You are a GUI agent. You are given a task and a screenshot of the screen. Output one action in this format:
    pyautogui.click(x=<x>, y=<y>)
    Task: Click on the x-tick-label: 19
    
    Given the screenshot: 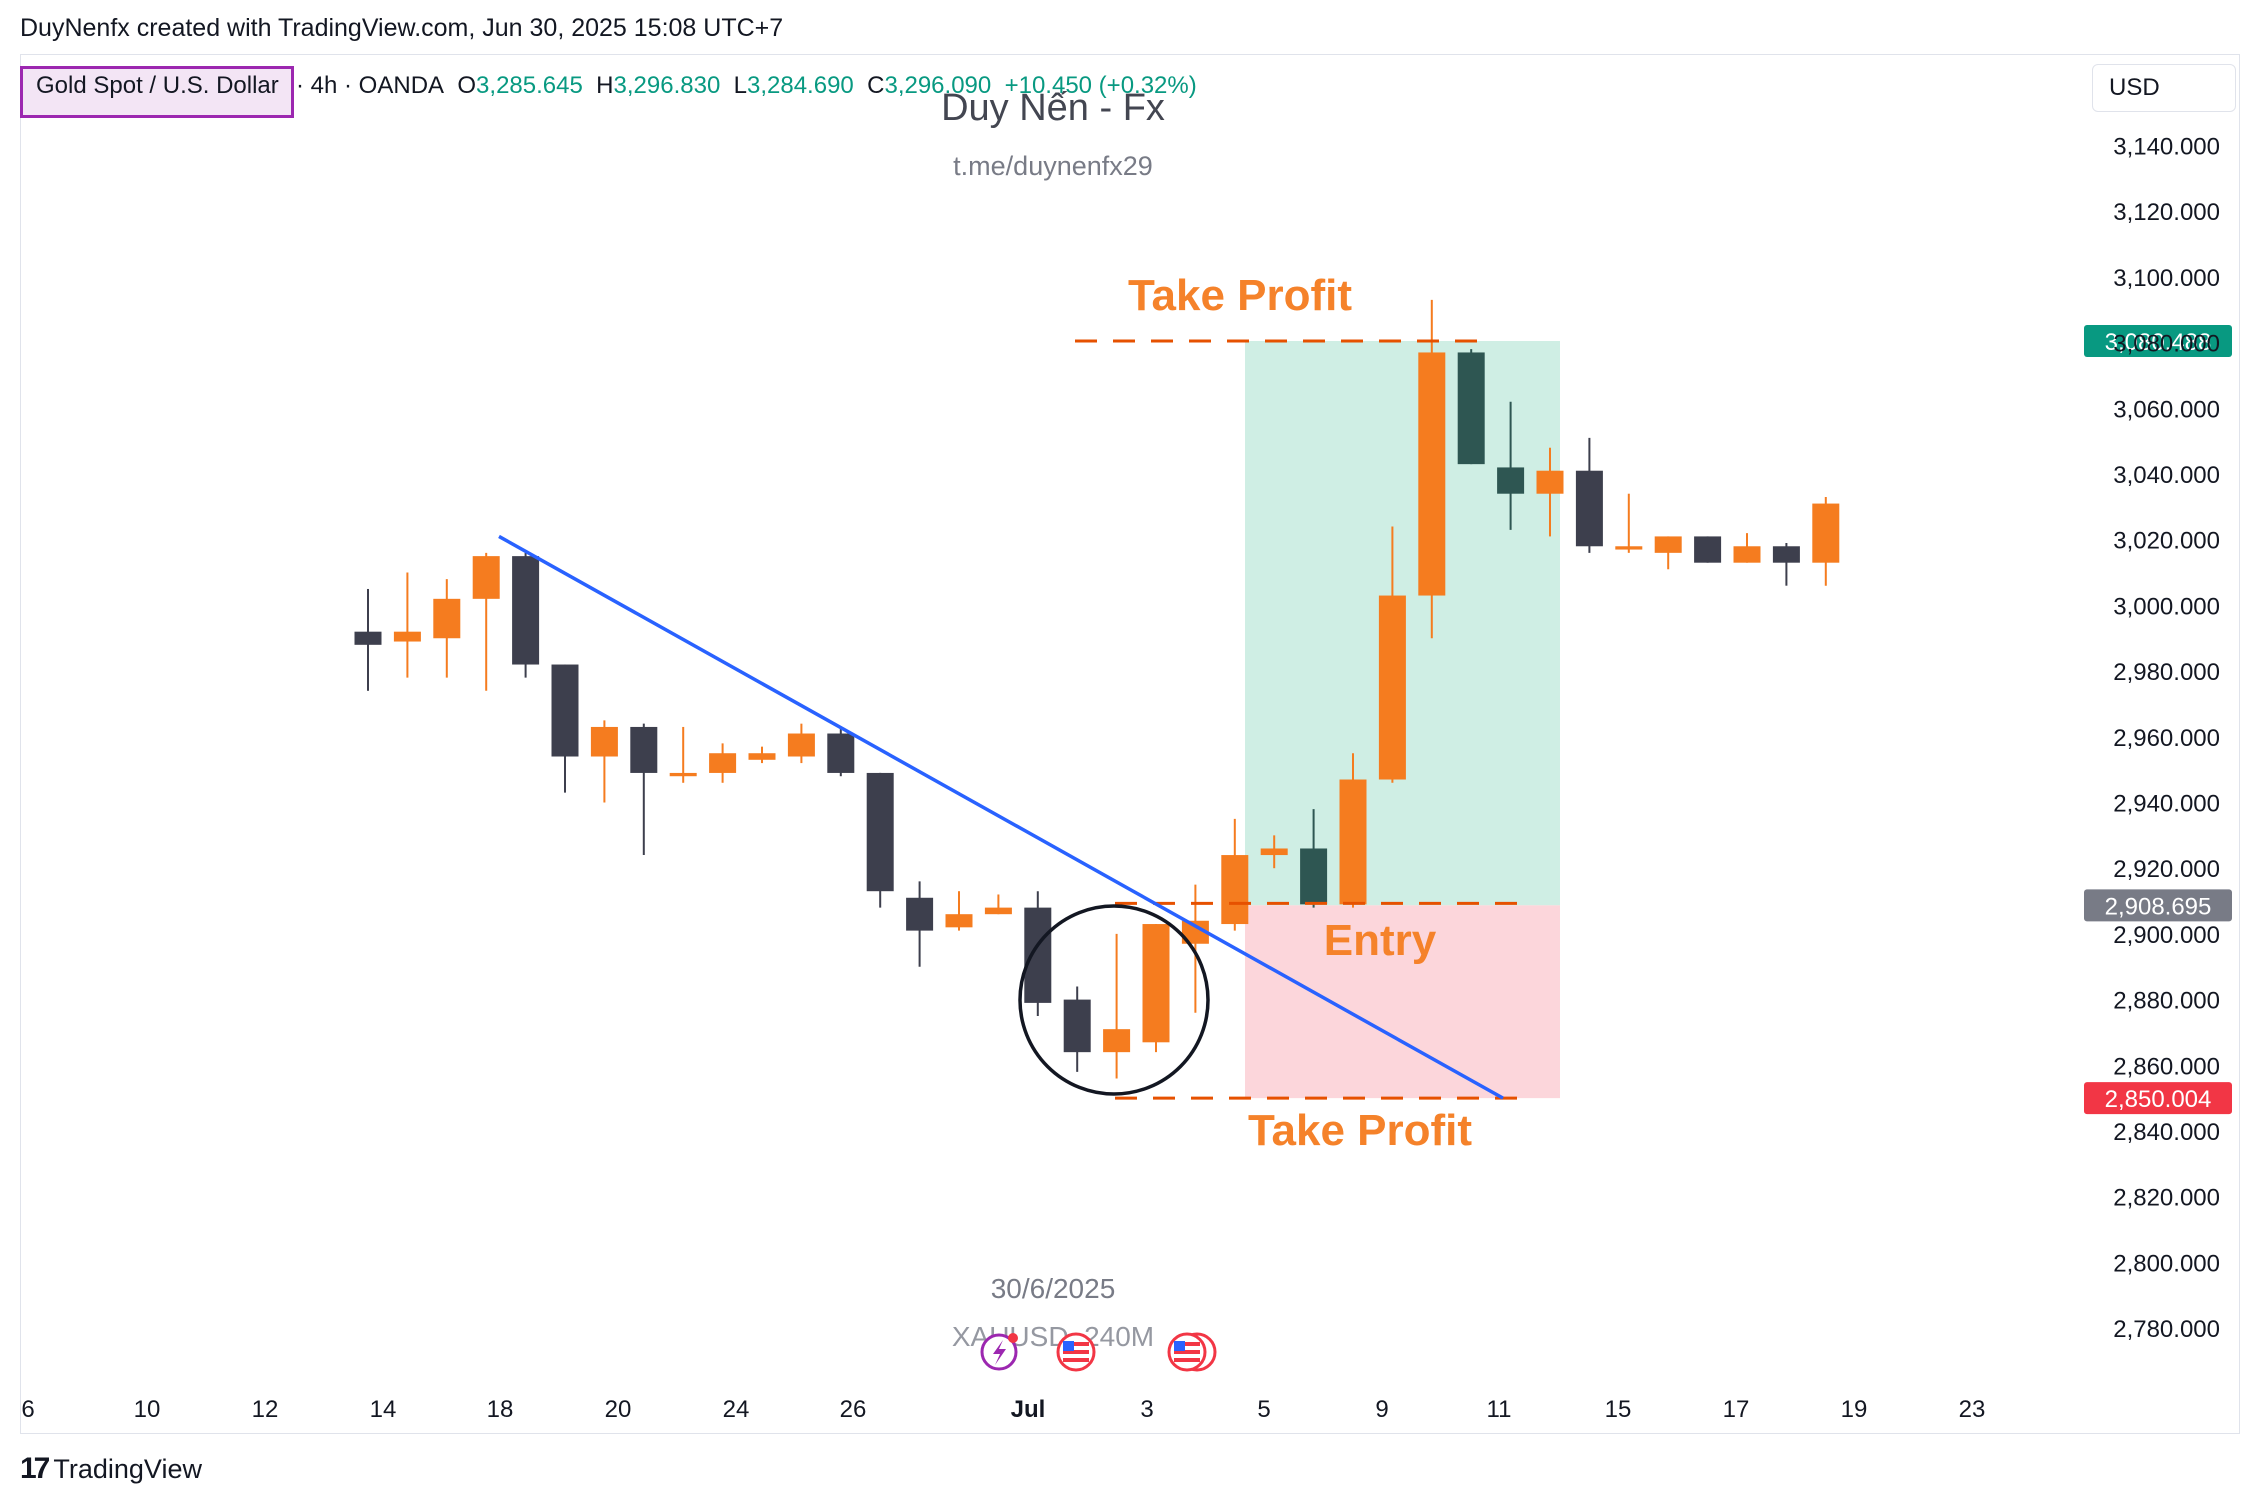 What is the action you would take?
    pyautogui.click(x=1854, y=1409)
    